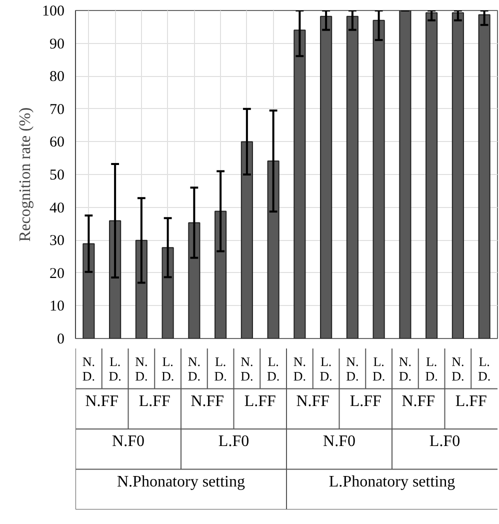 Image resolution: width=499 pixels, height=524 pixels. I want to click on y-tick-label: 0, so click(60, 340).